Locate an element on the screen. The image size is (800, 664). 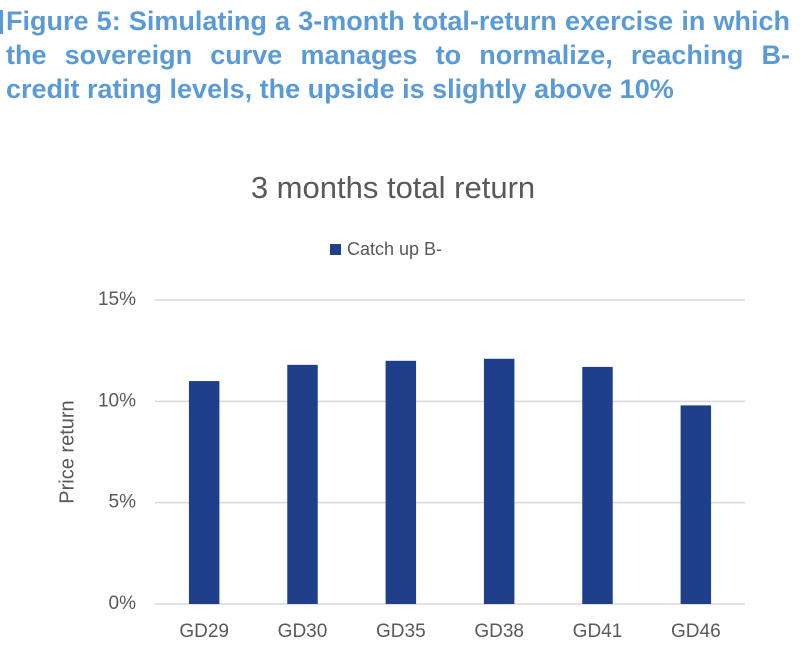
y-tick-label: 10% is located at coordinates (117, 400).